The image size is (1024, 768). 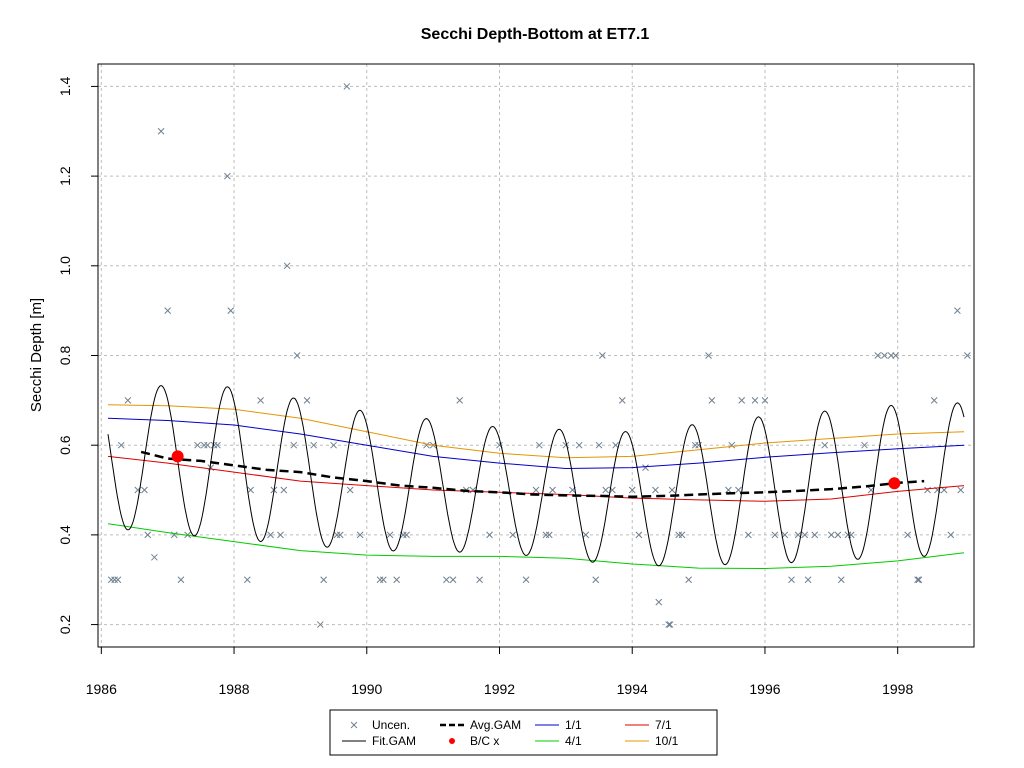 What do you see at coordinates (391, 725) in the screenshot?
I see `legend-label: Uncen.` at bounding box center [391, 725].